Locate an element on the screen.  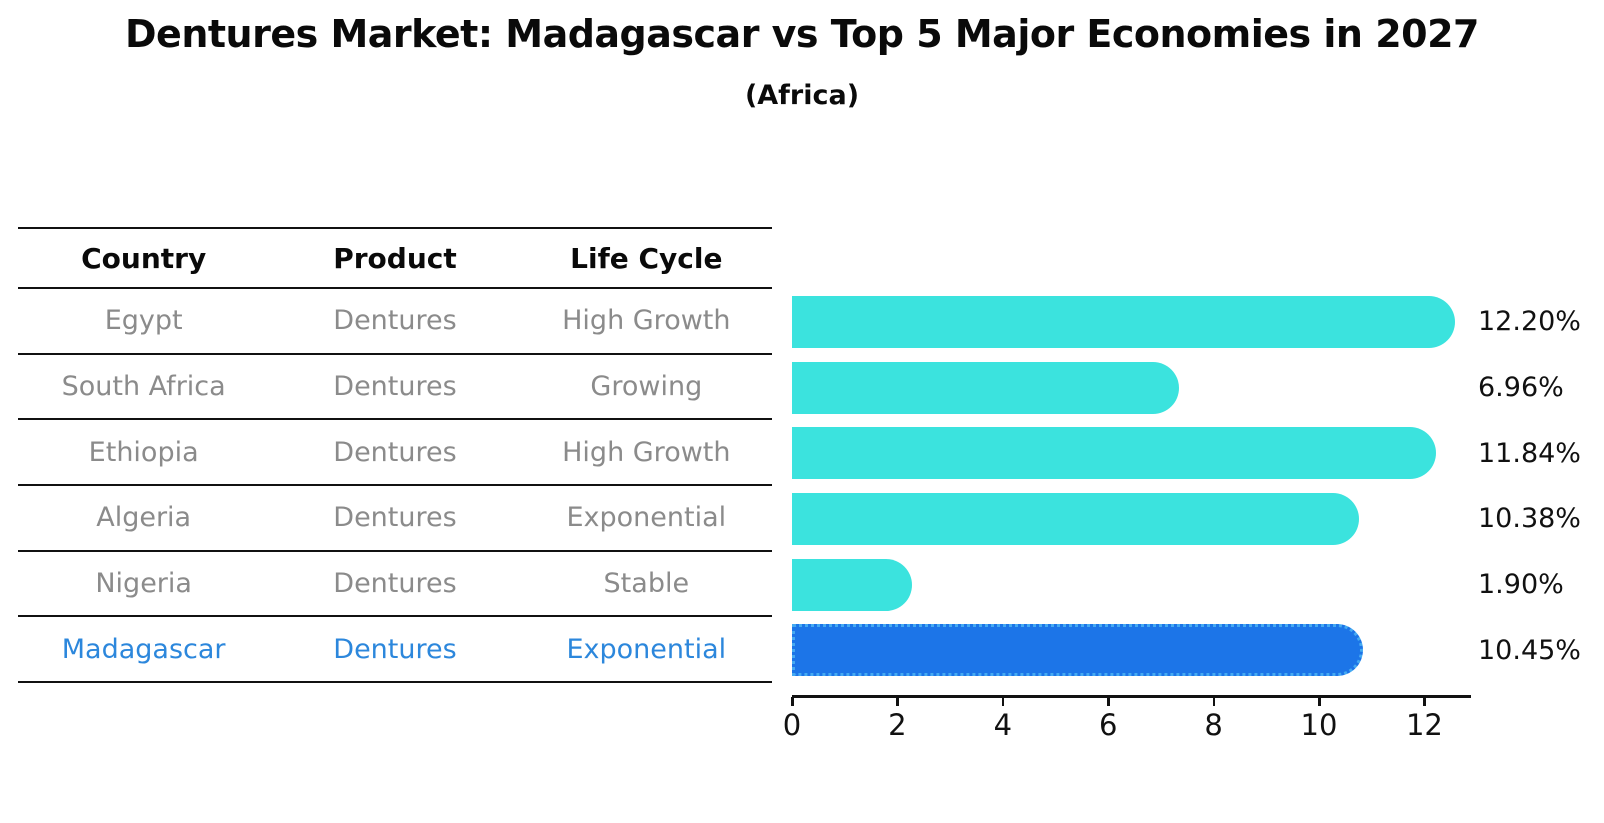
chart-subtitle: (Africa) is located at coordinates (802, 95).